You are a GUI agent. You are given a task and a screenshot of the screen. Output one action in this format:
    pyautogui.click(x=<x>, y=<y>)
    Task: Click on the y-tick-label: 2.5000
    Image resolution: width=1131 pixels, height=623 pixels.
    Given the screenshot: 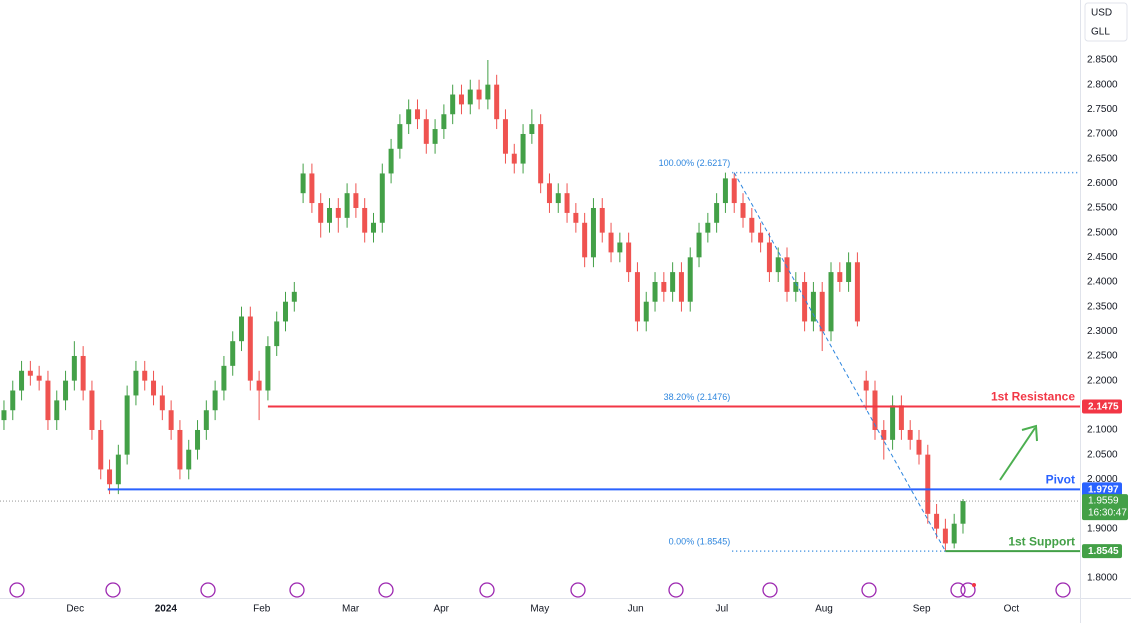 What is the action you would take?
    pyautogui.click(x=1102, y=232)
    